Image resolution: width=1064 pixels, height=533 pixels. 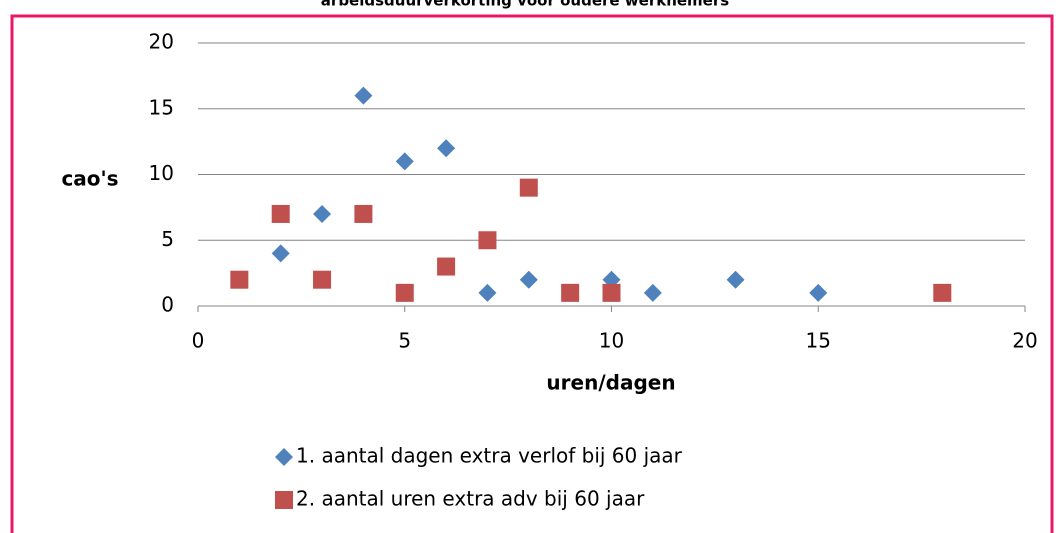 What do you see at coordinates (198, 341) in the screenshot?
I see `x-tick-label: 0` at bounding box center [198, 341].